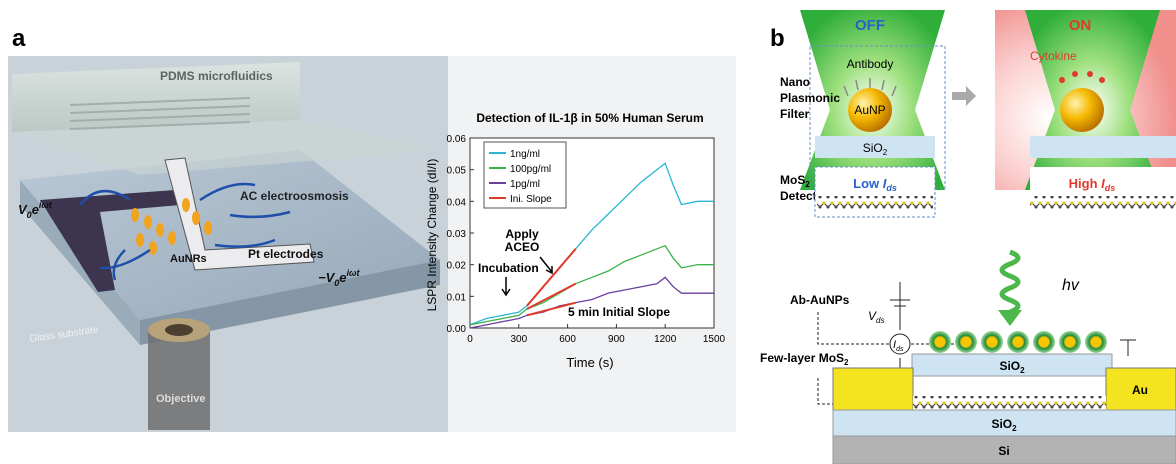 This screenshot has width=1176, height=464. Describe the element at coordinates (216, 76) in the screenshot. I see `label: PDMS microfluidics` at that location.